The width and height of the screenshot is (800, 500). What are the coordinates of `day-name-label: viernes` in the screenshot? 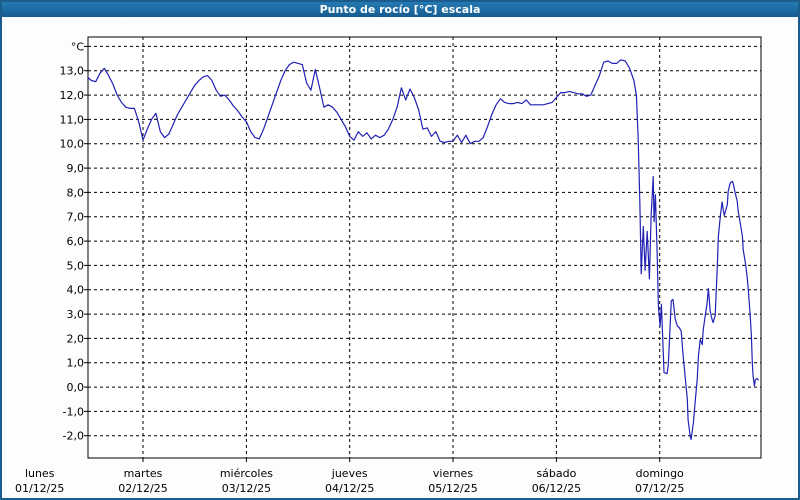 It's located at (453, 473).